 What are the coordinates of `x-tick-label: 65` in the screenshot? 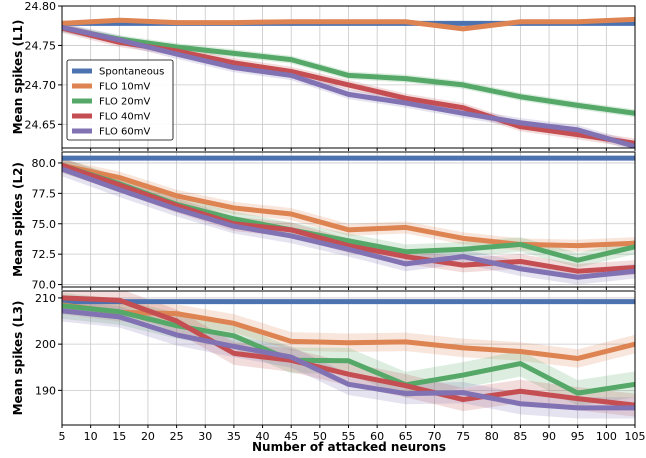 It's located at (406, 436).